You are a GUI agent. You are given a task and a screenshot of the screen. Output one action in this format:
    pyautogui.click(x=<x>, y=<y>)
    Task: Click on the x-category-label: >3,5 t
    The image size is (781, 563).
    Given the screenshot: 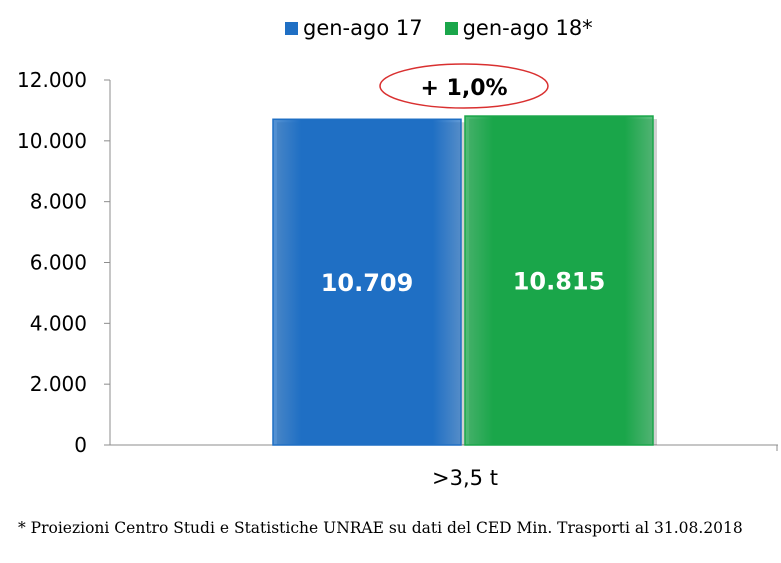 What is the action you would take?
    pyautogui.click(x=465, y=478)
    